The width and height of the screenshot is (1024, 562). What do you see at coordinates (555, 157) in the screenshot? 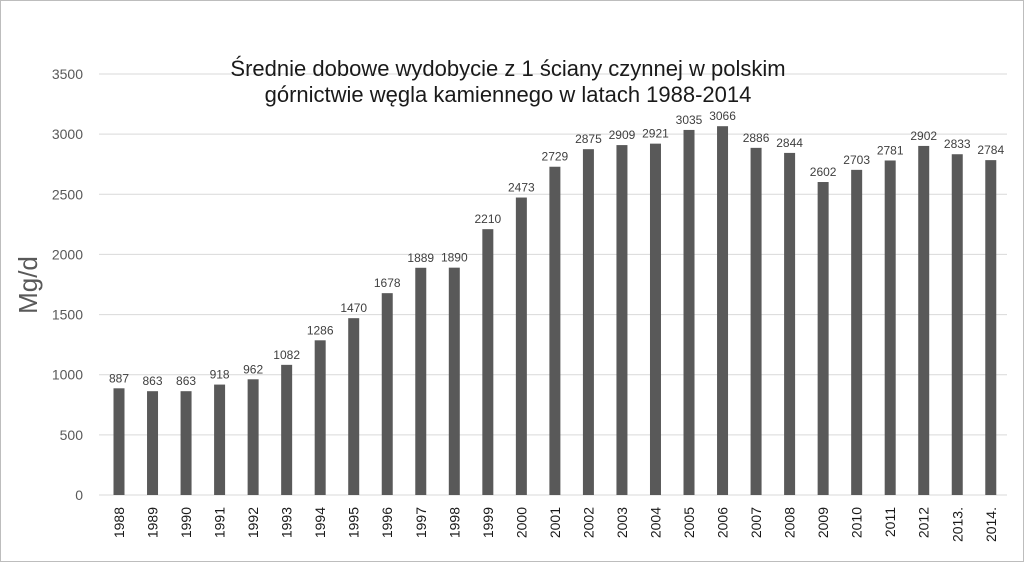
I see `data-label: 2729` at bounding box center [555, 157].